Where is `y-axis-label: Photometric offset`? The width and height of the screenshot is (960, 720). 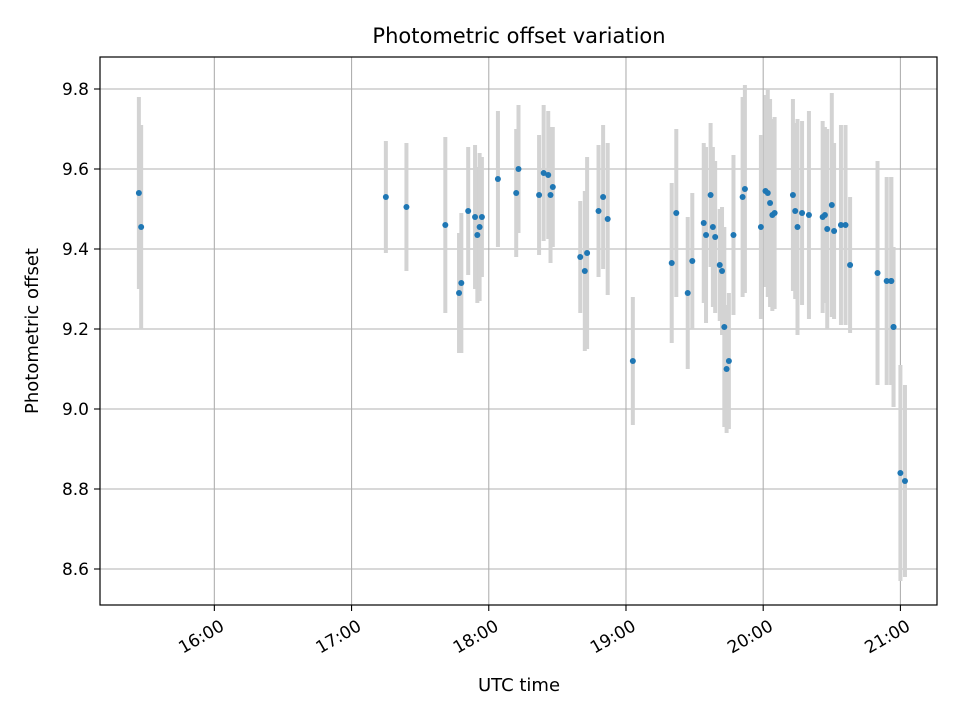 y-axis-label: Photometric offset is located at coordinates (32, 331).